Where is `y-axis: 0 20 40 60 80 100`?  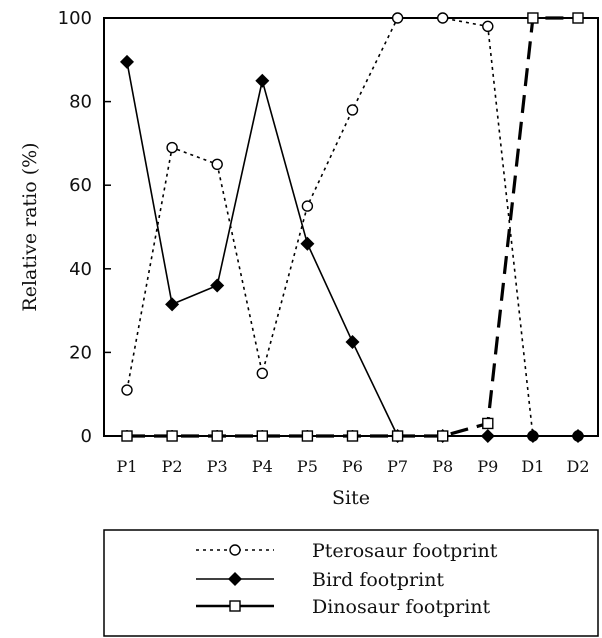 y-axis: 0 20 40 60 80 100 is located at coordinates (84, 227).